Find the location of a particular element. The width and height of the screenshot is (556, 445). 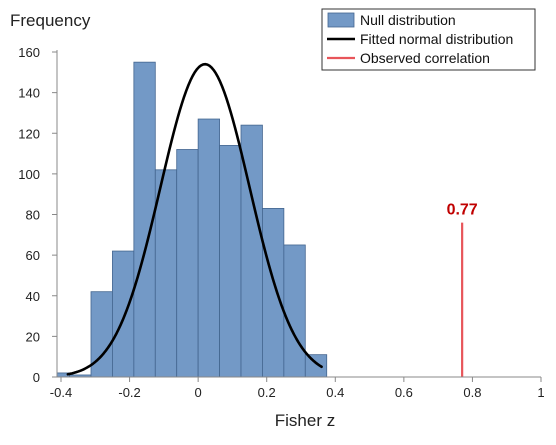

y-tick-label: 40 is located at coordinates (33, 296).